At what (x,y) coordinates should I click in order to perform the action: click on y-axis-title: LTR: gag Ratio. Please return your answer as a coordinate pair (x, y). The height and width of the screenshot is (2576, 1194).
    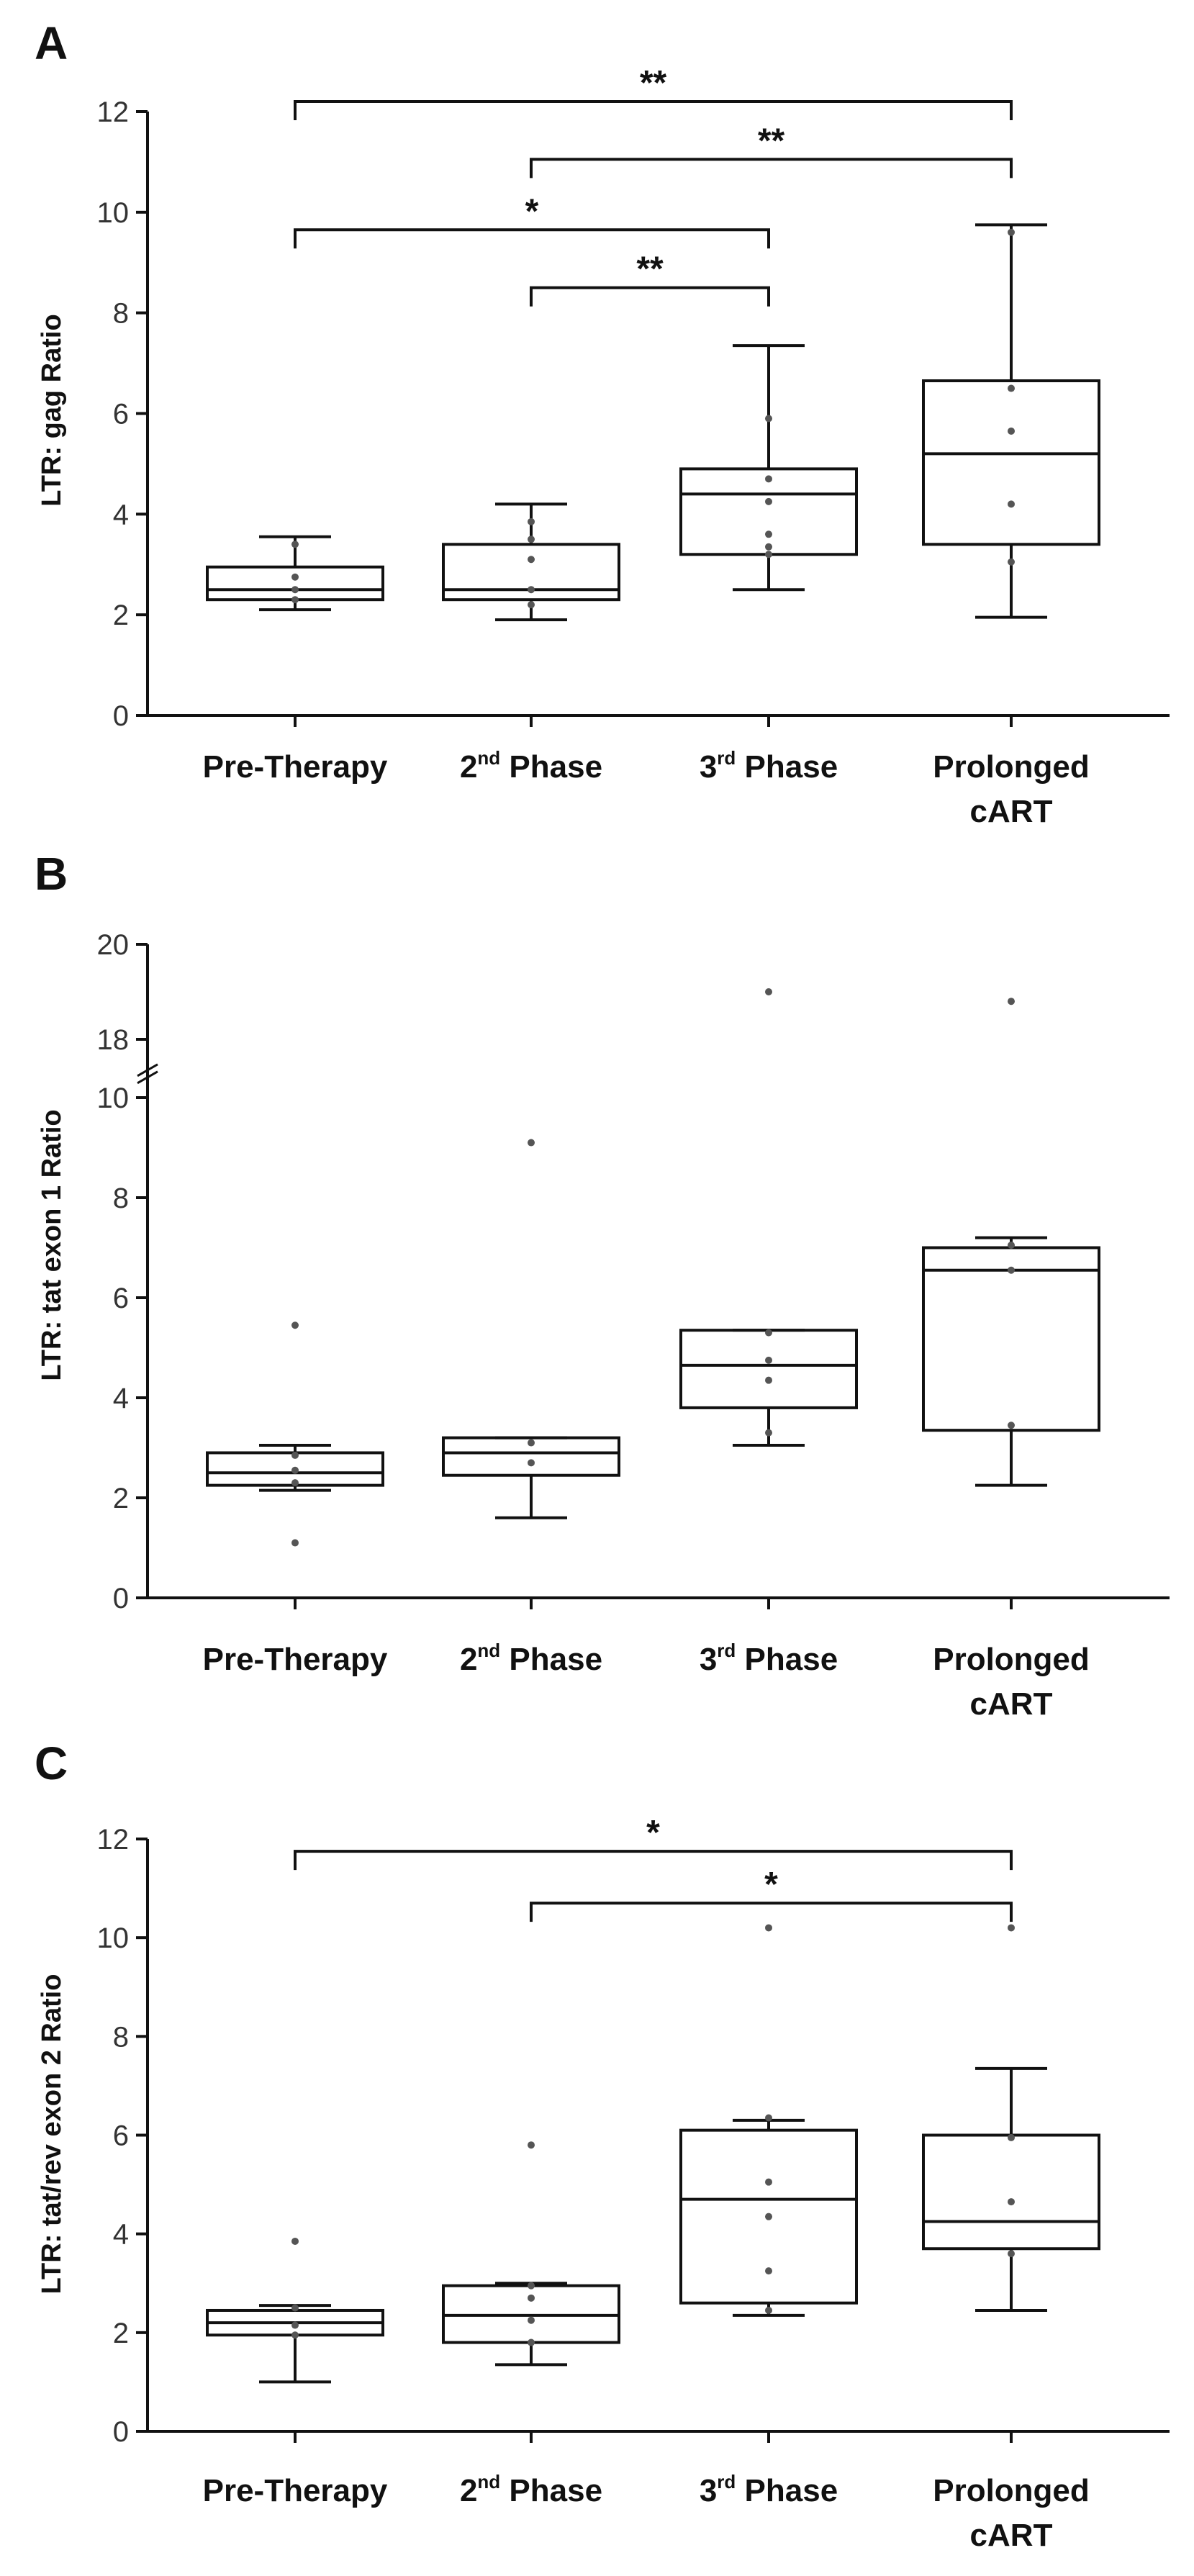
    Looking at the image, I should click on (52, 410).